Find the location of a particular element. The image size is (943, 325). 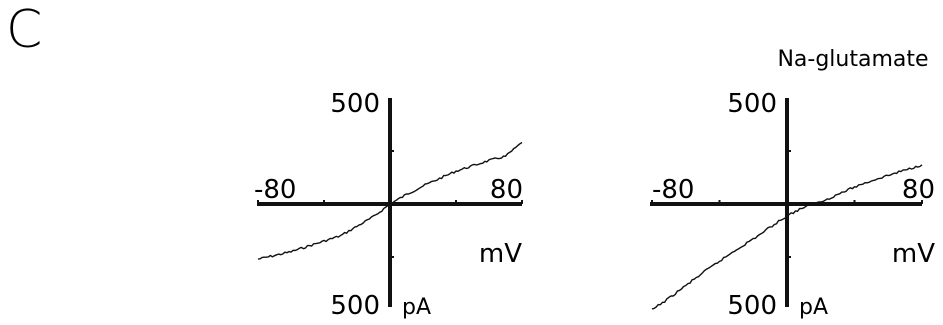

panel-label: C is located at coordinates (24, 30).